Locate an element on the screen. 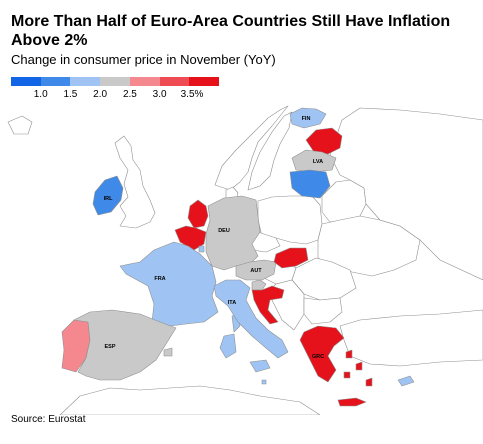 This screenshot has width=483, height=444. legend-color-bar is located at coordinates (115, 81).